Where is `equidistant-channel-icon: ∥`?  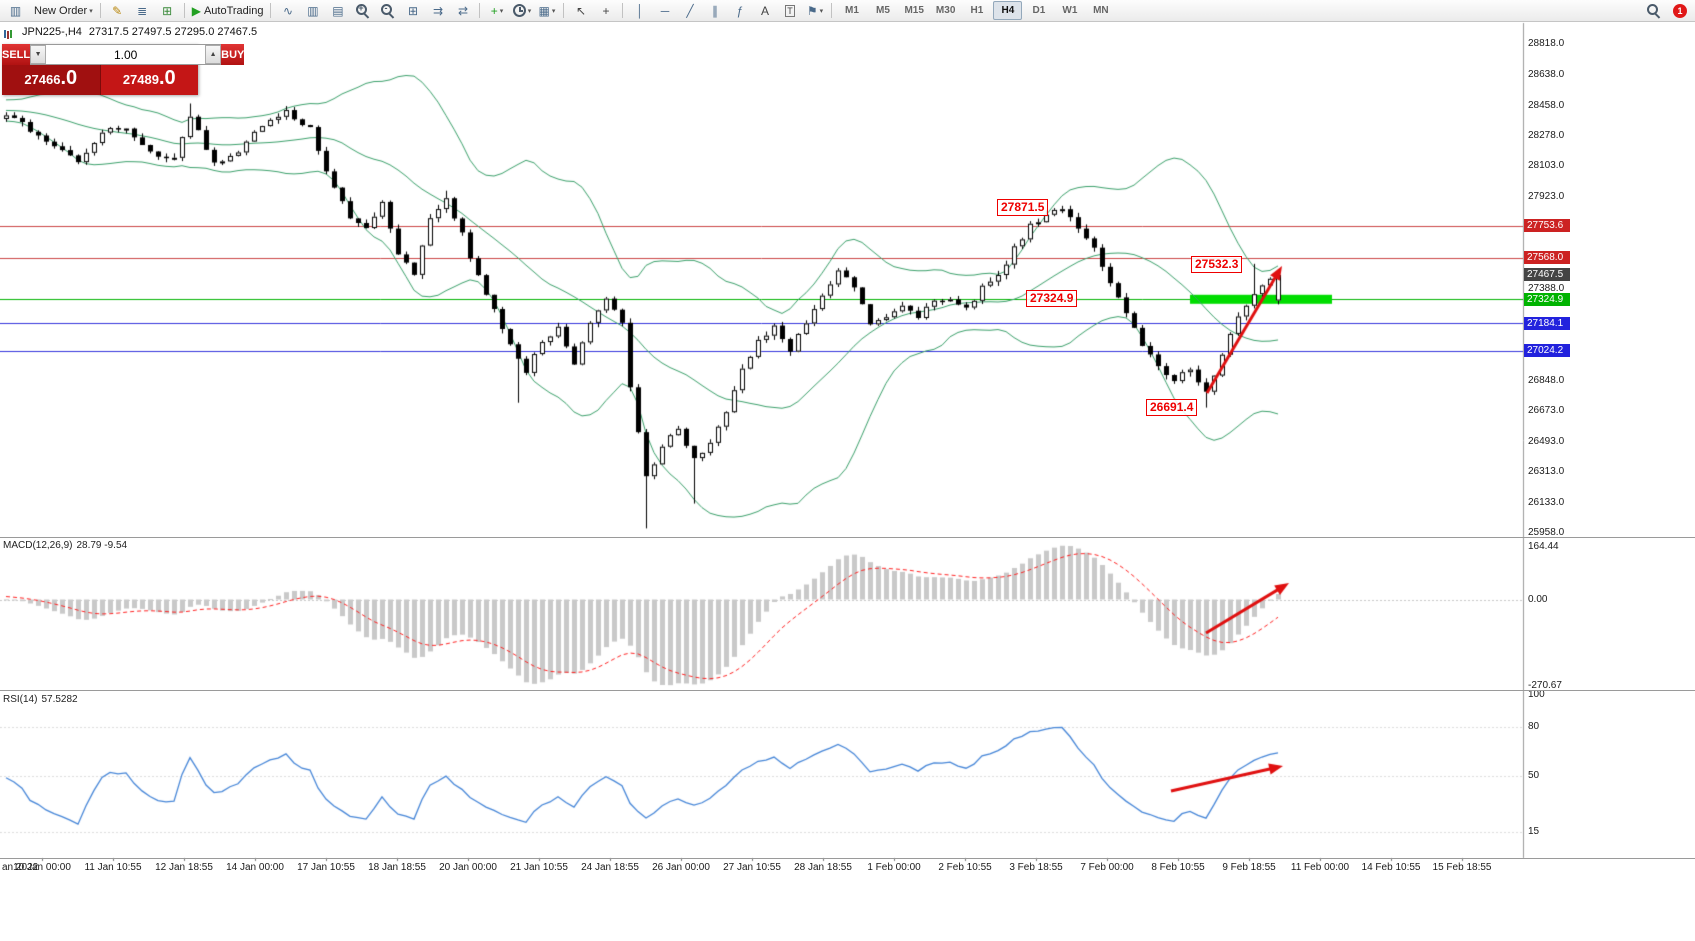 equidistant-channel-icon: ∥ is located at coordinates (714, 10).